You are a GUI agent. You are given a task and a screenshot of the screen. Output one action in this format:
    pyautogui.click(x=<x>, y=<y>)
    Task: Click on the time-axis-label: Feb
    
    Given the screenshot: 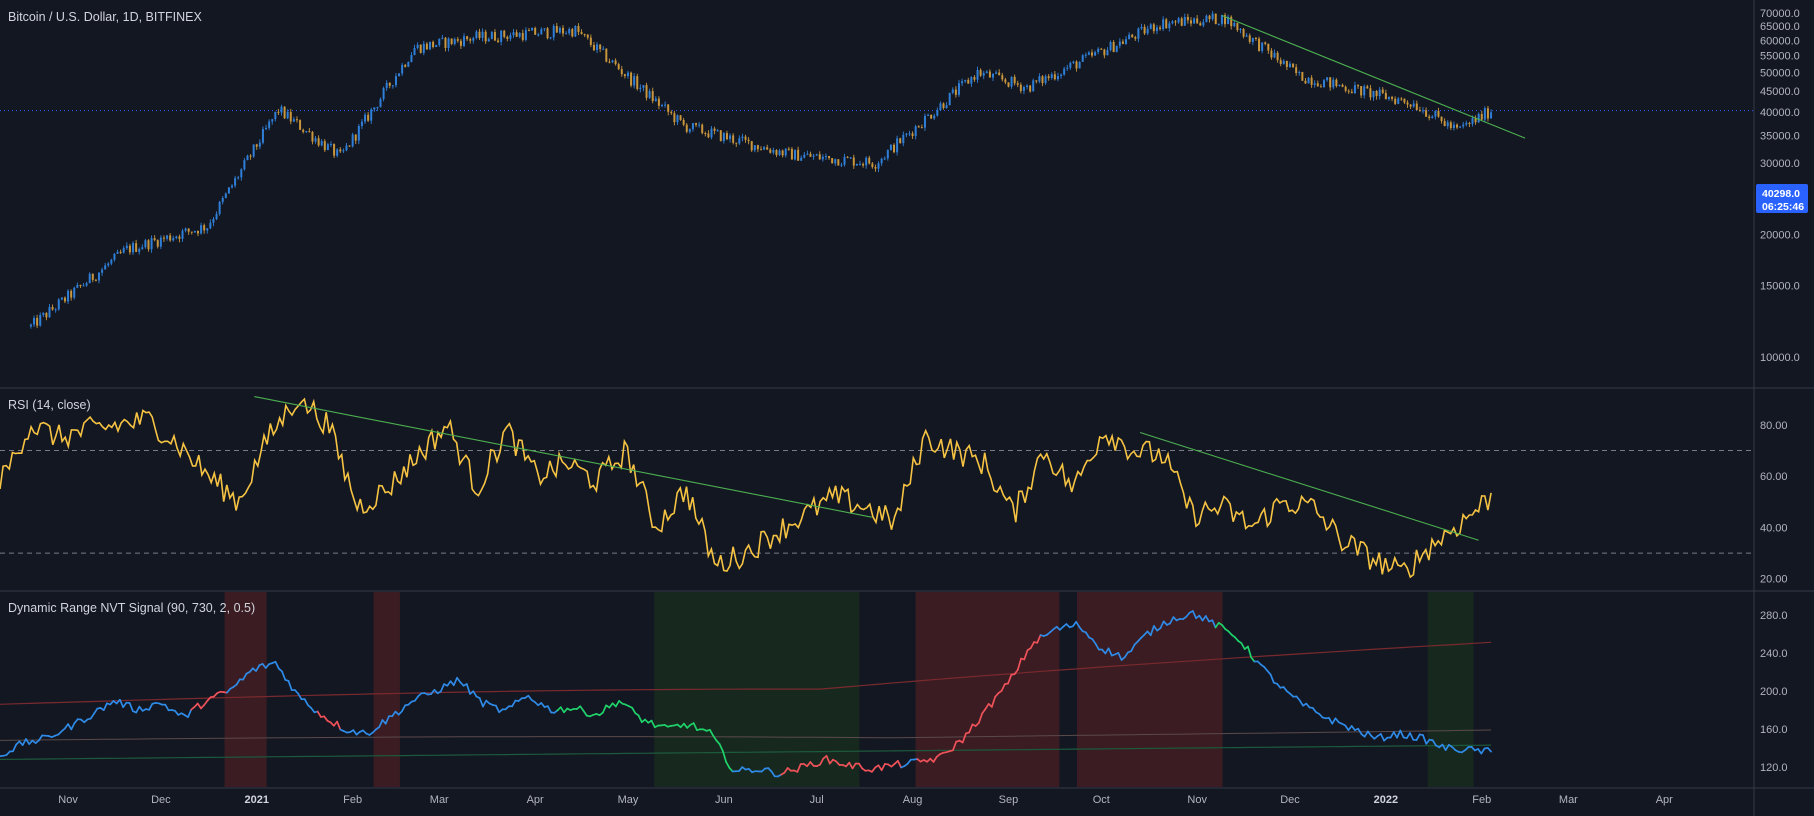 What is the action you would take?
    pyautogui.click(x=1481, y=800)
    